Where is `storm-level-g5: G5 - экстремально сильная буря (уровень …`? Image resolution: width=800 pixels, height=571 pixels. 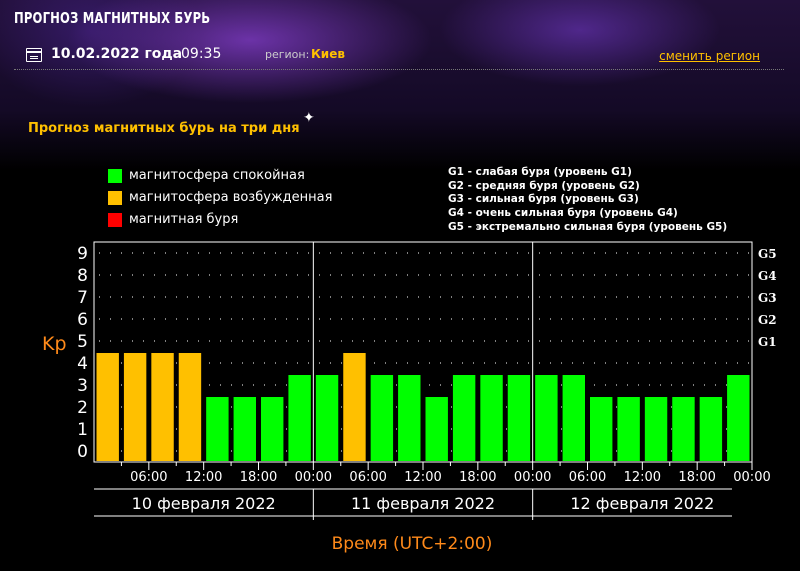
storm-level-g5: G5 - экстремально сильная буря (уровень … is located at coordinates (588, 226).